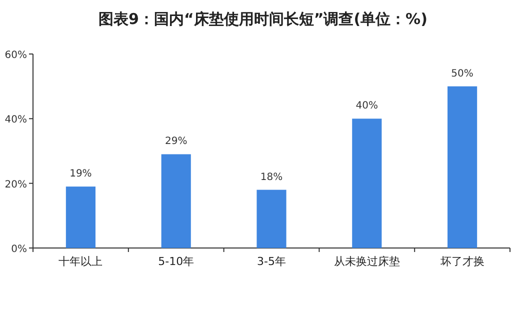 Image resolution: width=526 pixels, height=320 pixels. I want to click on y-tick-label: 20%, so click(15, 184).